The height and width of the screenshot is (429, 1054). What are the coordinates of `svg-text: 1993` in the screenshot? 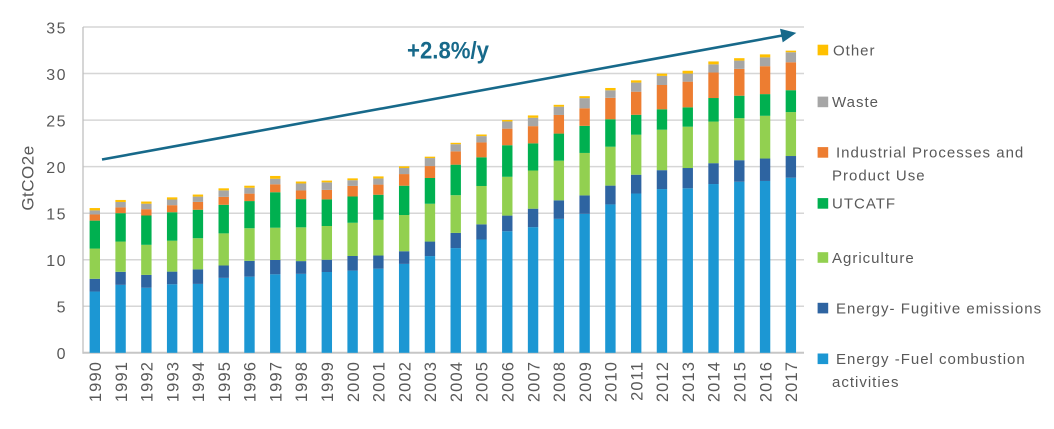 It's located at (173, 381).